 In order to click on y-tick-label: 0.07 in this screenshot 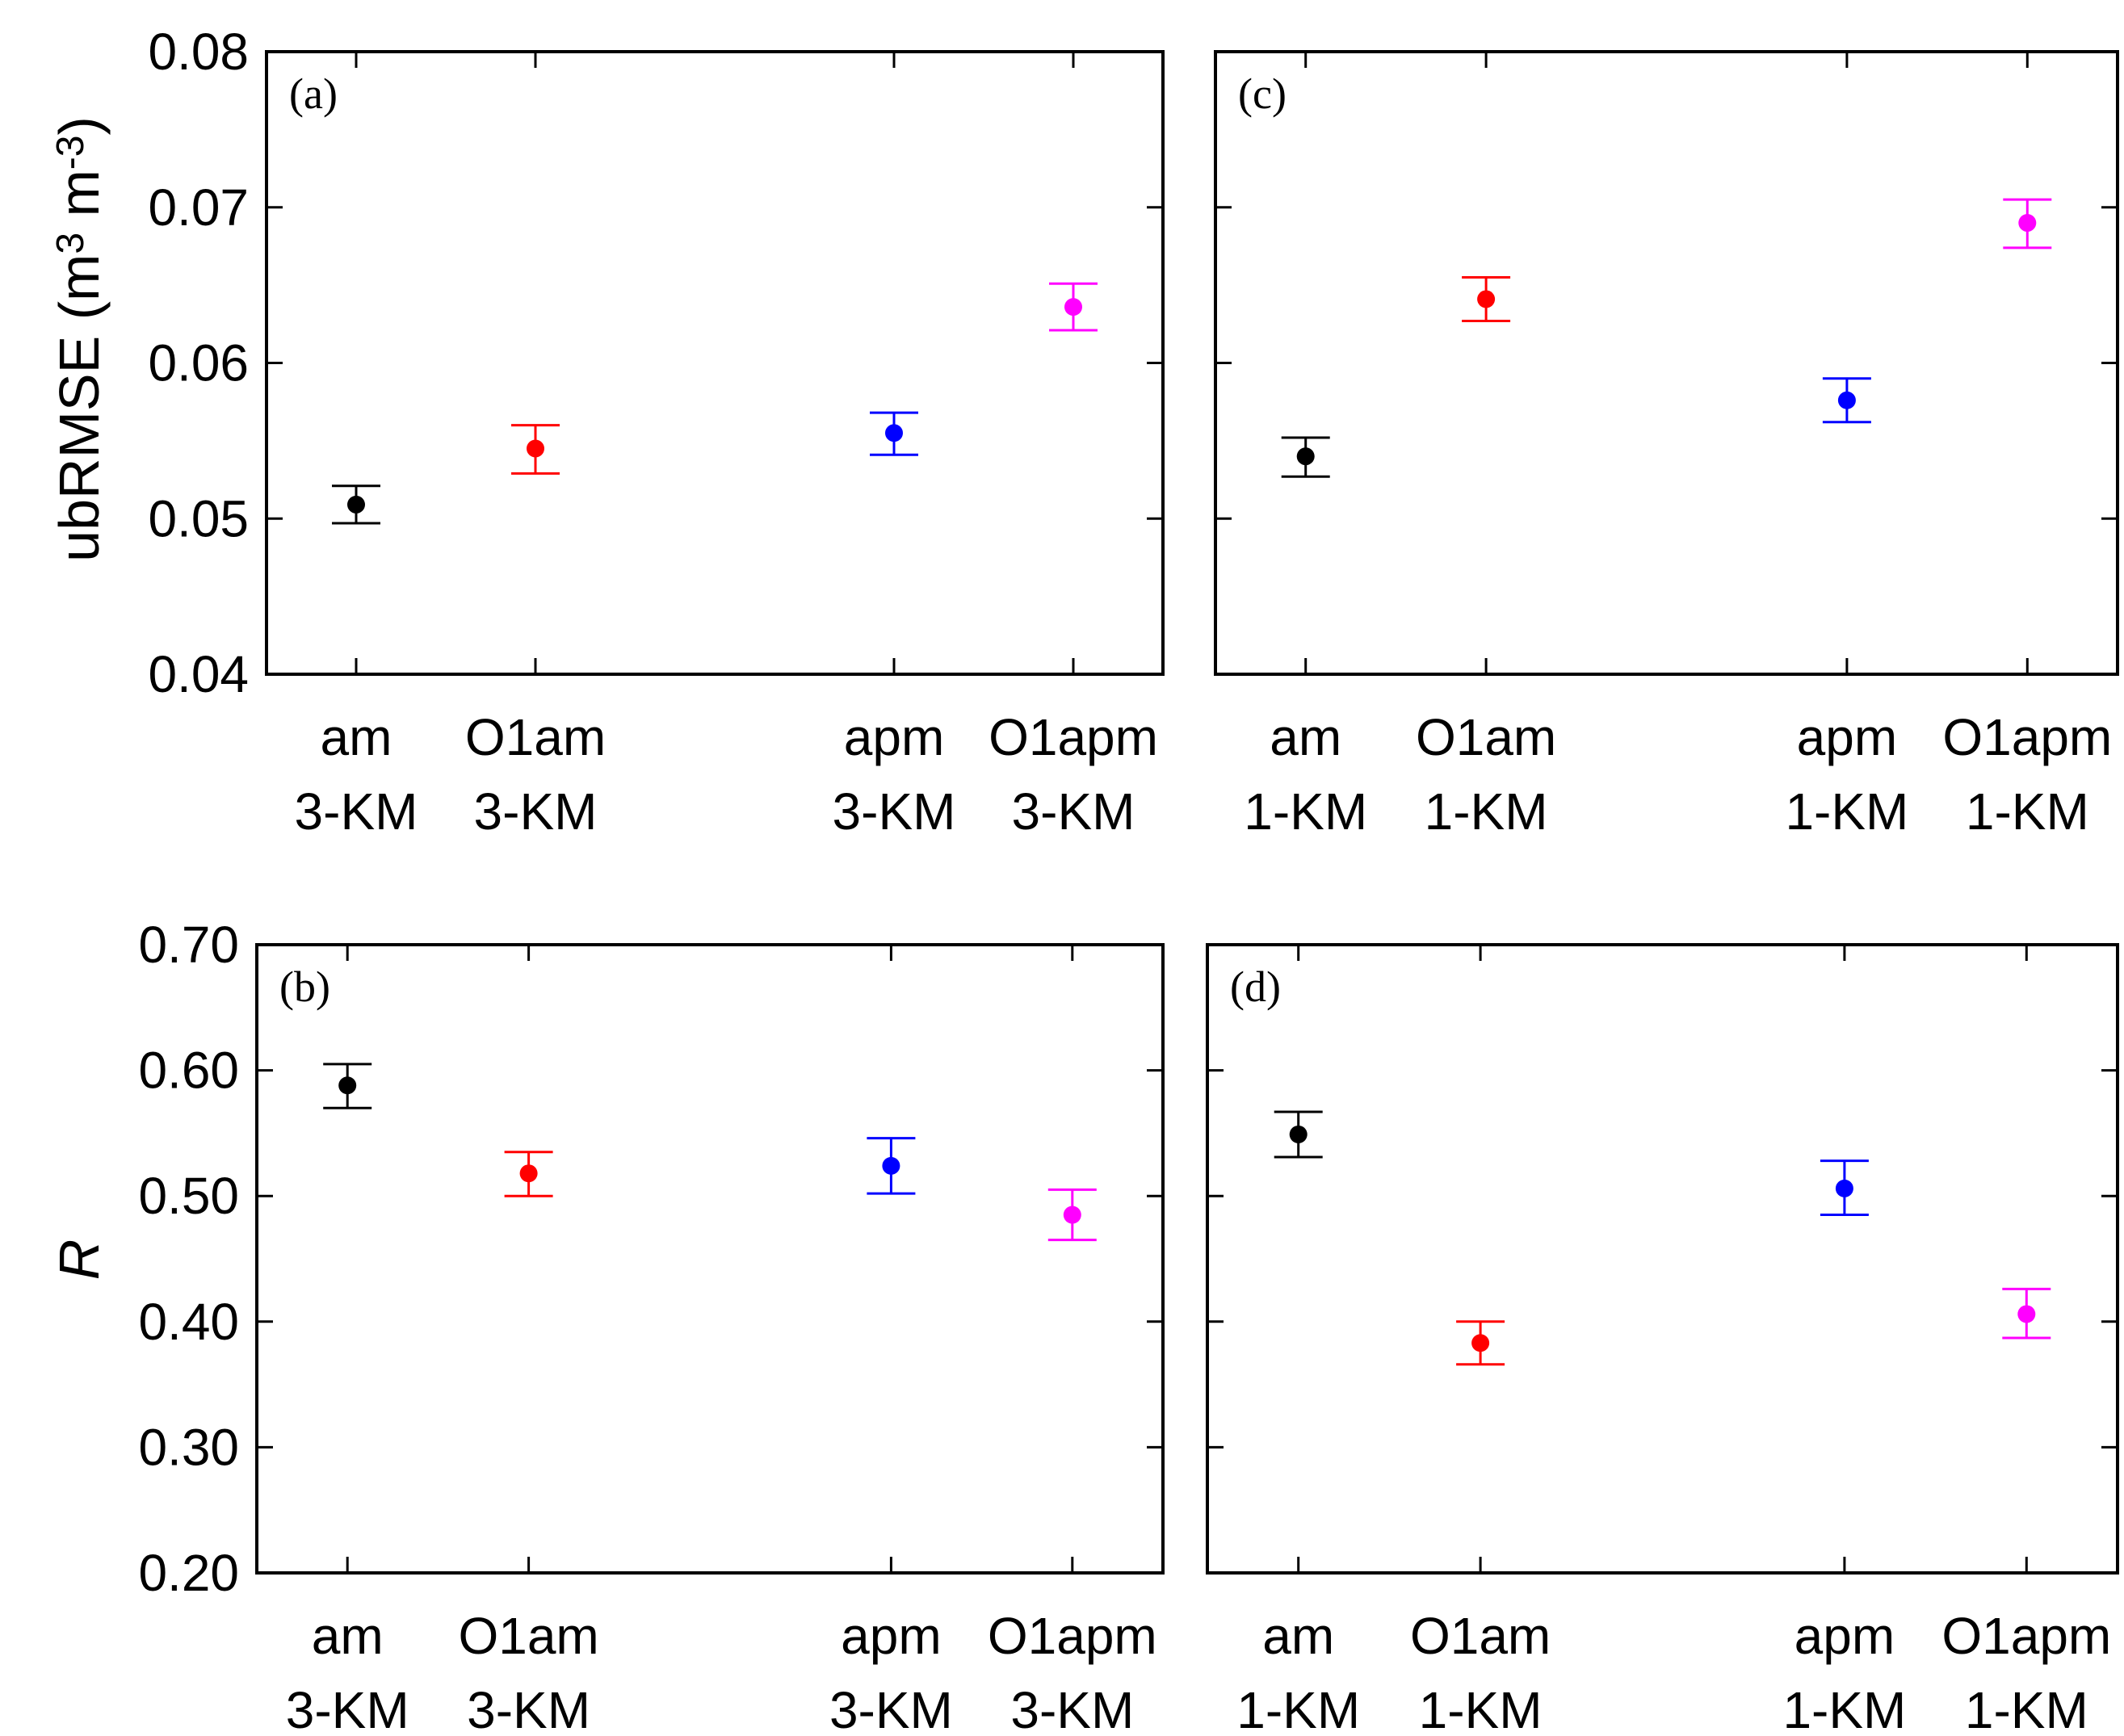, I will do `click(198, 208)`.